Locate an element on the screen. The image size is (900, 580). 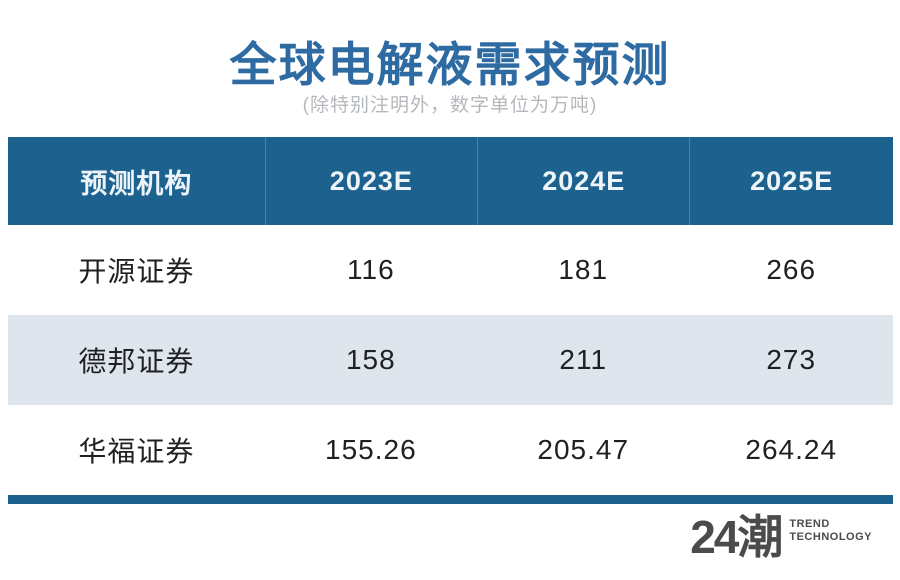
page-subtitle: (除特别注明外，数字单位为万吨) is located at coordinates (450, 105).